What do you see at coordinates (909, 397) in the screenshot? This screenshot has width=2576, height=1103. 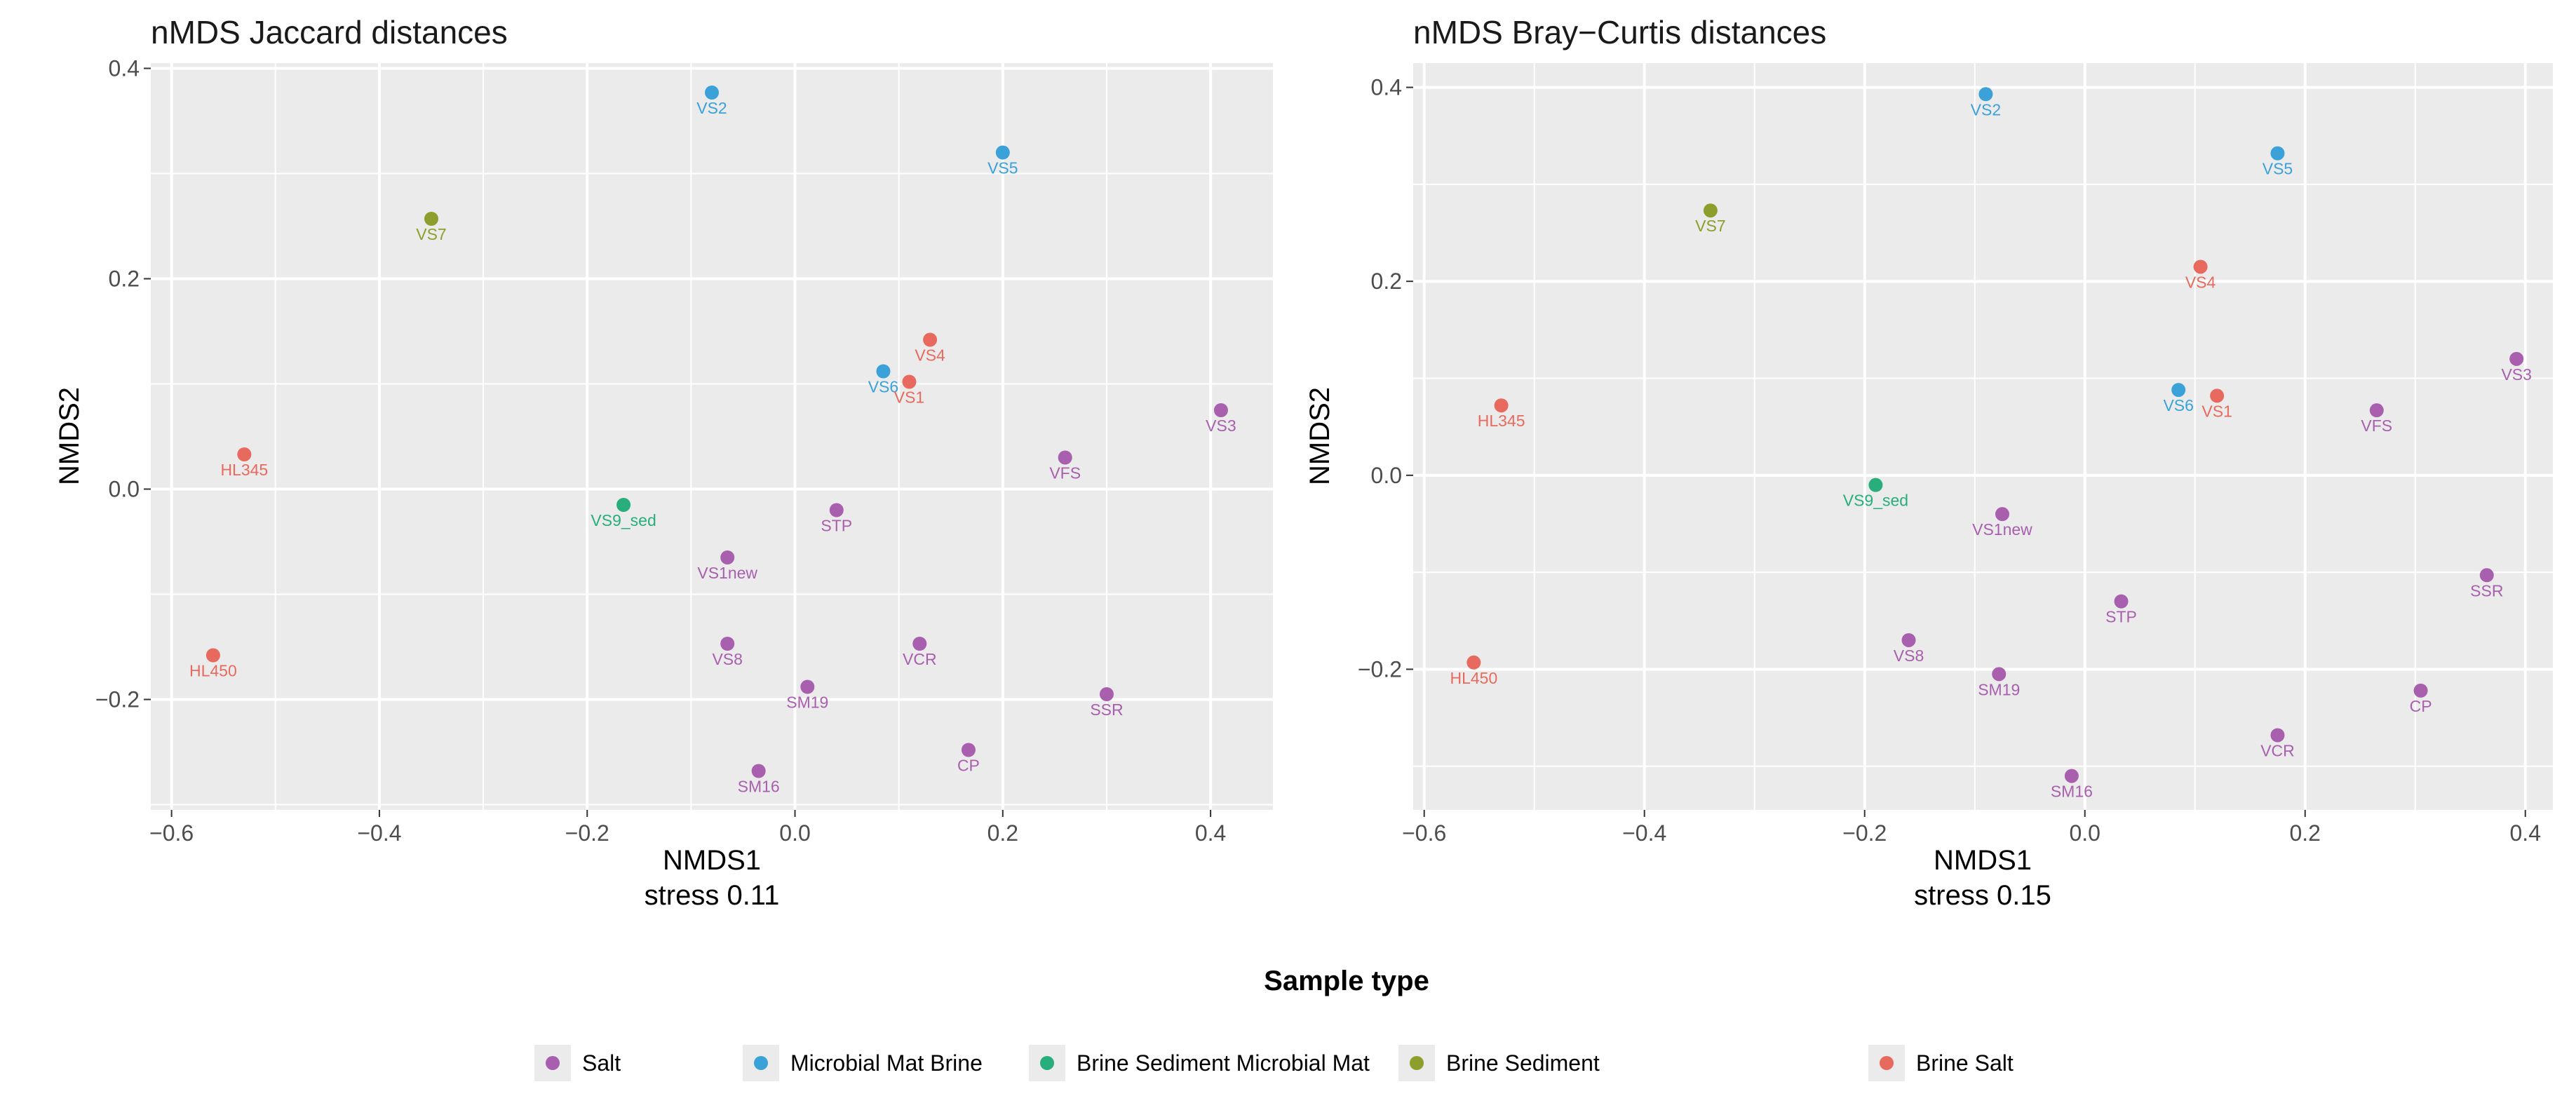 I see `jaccard-point-label-vs1: VS1` at bounding box center [909, 397].